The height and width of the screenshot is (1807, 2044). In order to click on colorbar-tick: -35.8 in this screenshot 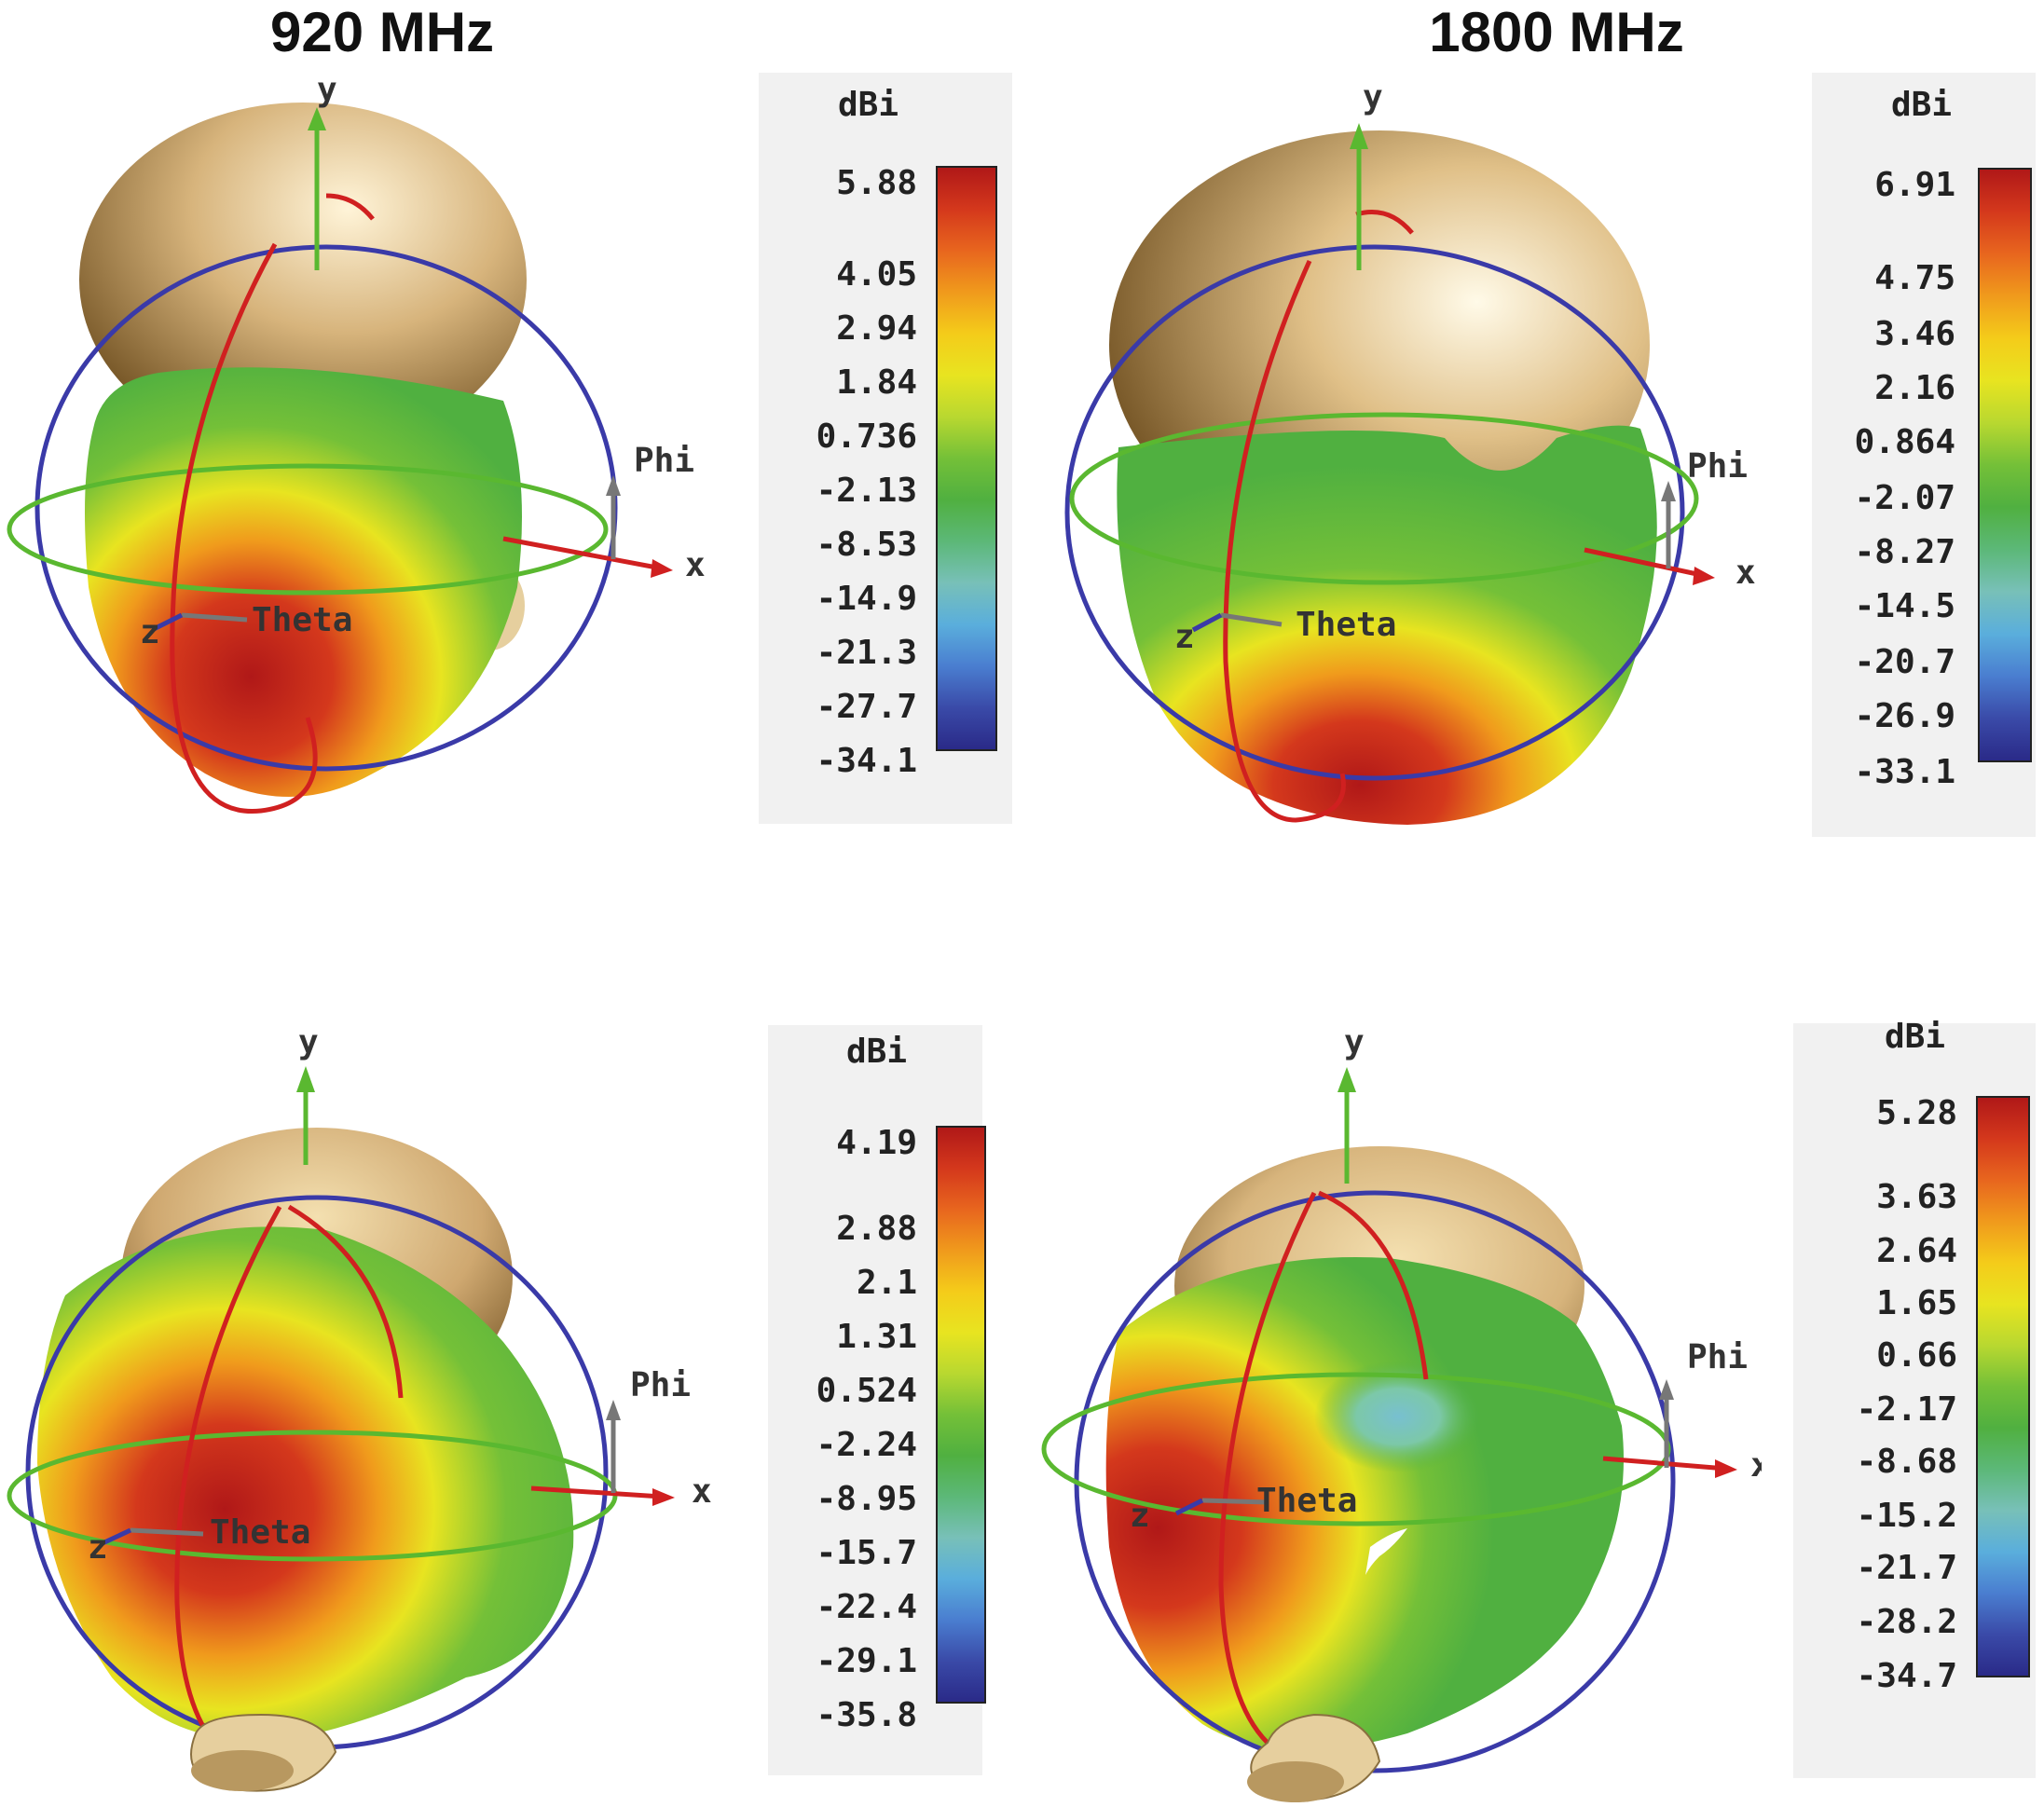, I will do `click(866, 1715)`.